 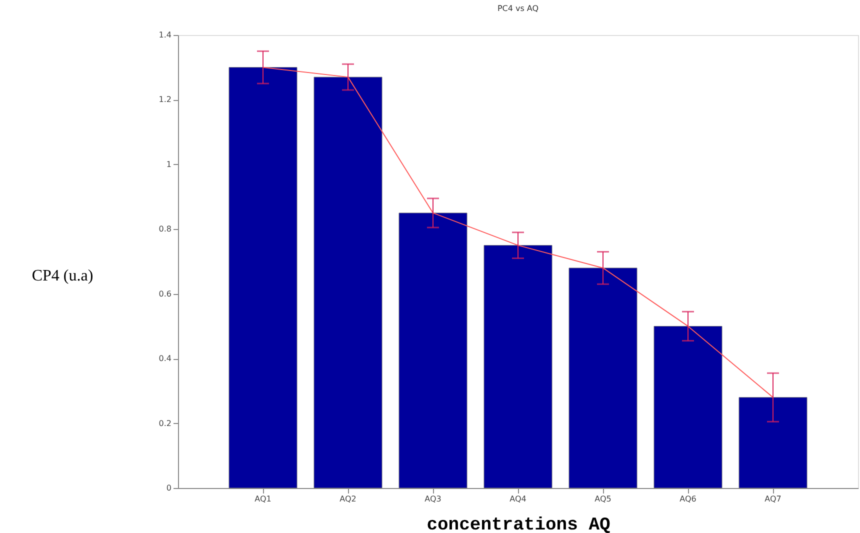 What do you see at coordinates (63, 276) in the screenshot?
I see `y-axis-title: CP4 (u.a)` at bounding box center [63, 276].